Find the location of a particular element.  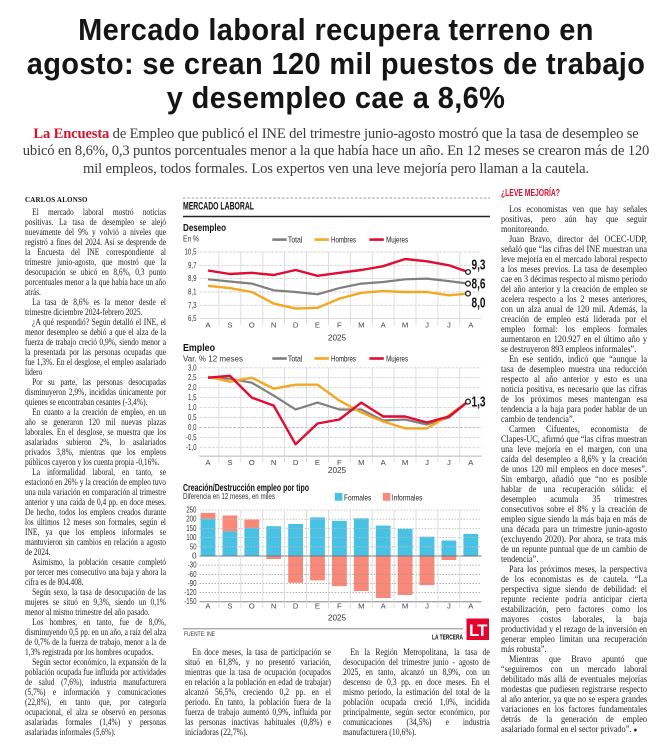

svg-text: 100 is located at coordinates (191, 537).